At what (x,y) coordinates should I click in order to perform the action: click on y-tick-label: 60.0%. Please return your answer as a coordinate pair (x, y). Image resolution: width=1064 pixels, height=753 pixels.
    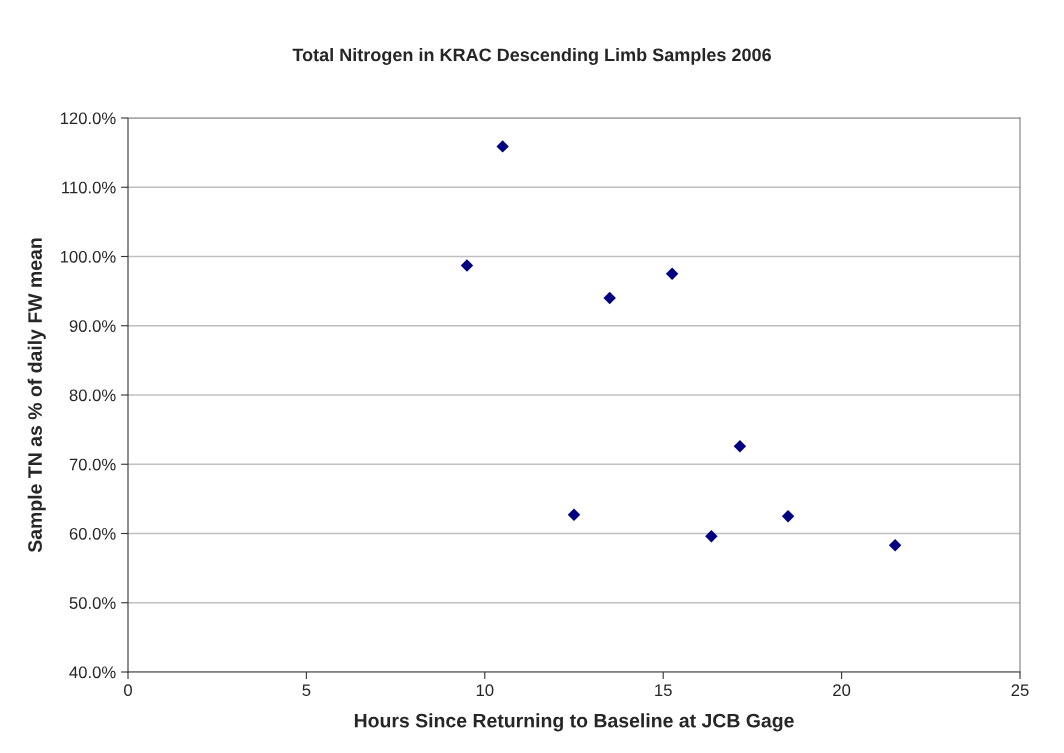
    Looking at the image, I should click on (92, 533).